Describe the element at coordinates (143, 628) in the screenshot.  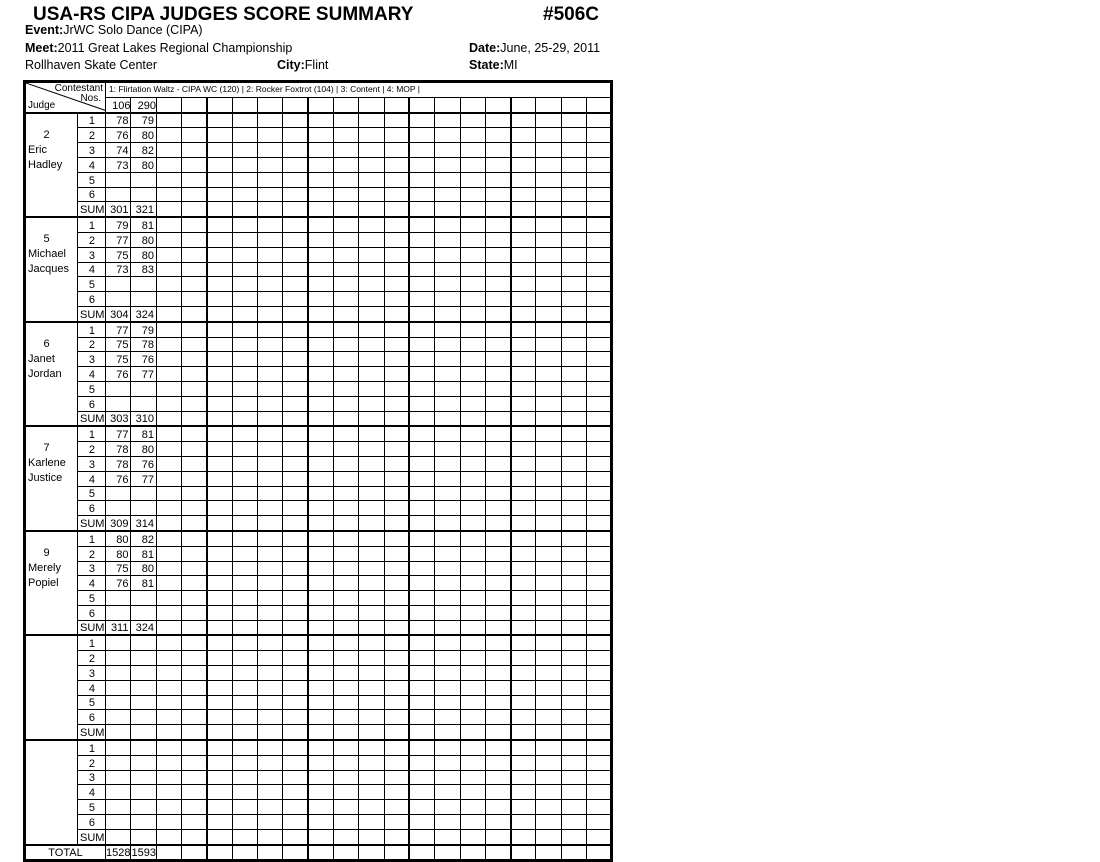
I see `score-cell: 324` at that location.